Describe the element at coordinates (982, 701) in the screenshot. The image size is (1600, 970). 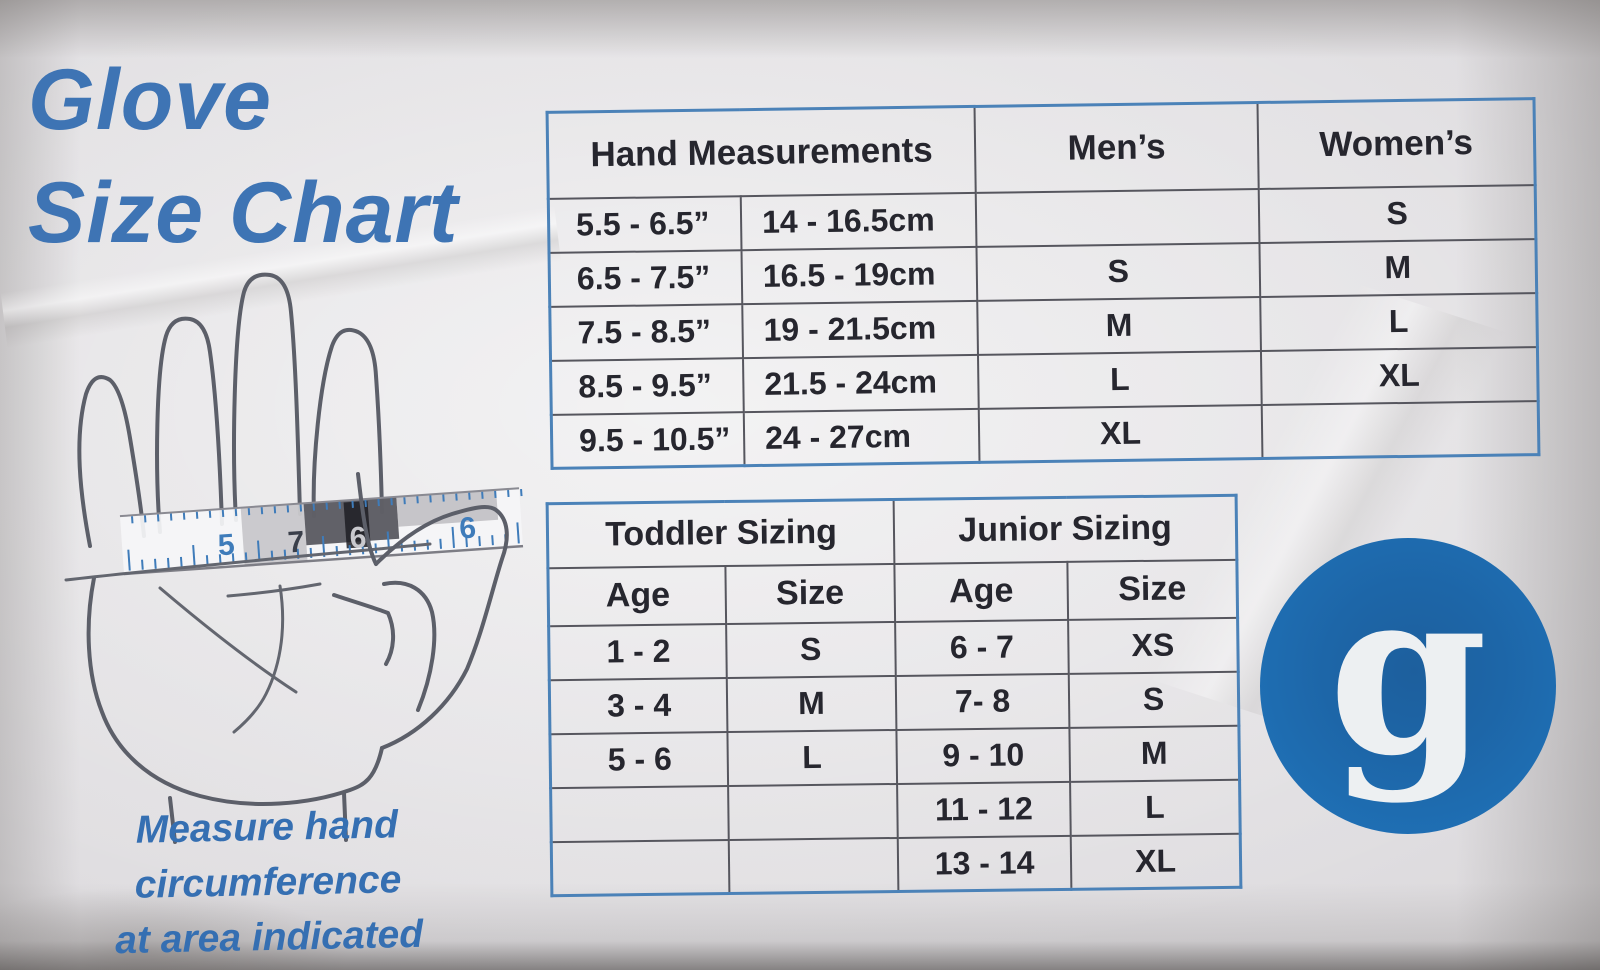
I see `junior-age-cell: 7- 8` at that location.